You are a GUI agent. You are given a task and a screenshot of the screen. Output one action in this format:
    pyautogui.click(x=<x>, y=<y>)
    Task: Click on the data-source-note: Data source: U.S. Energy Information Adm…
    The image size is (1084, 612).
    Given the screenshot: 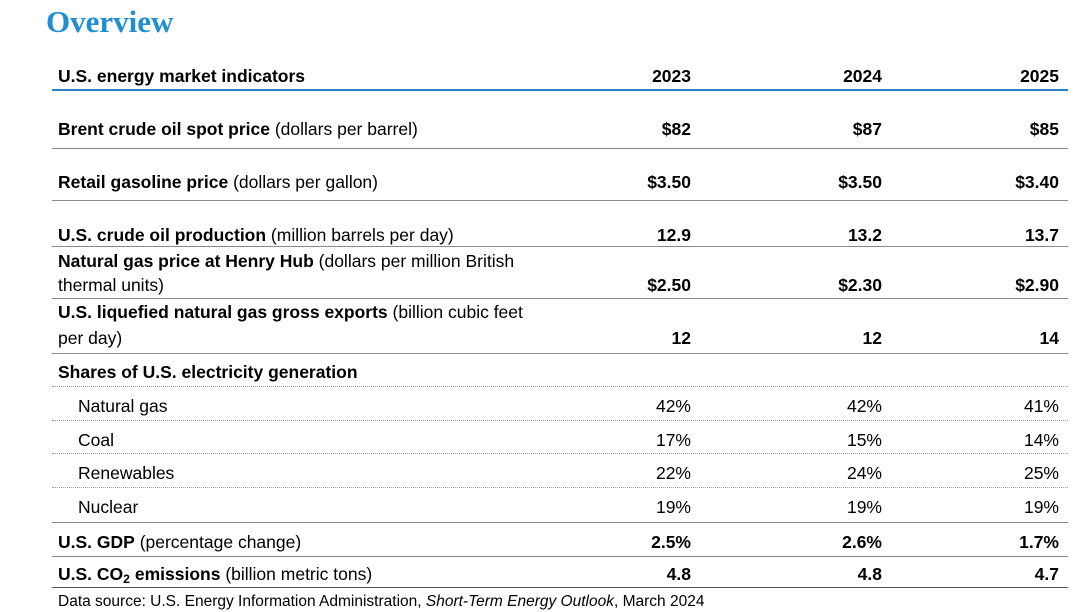 What is the action you would take?
    pyautogui.click(x=381, y=601)
    